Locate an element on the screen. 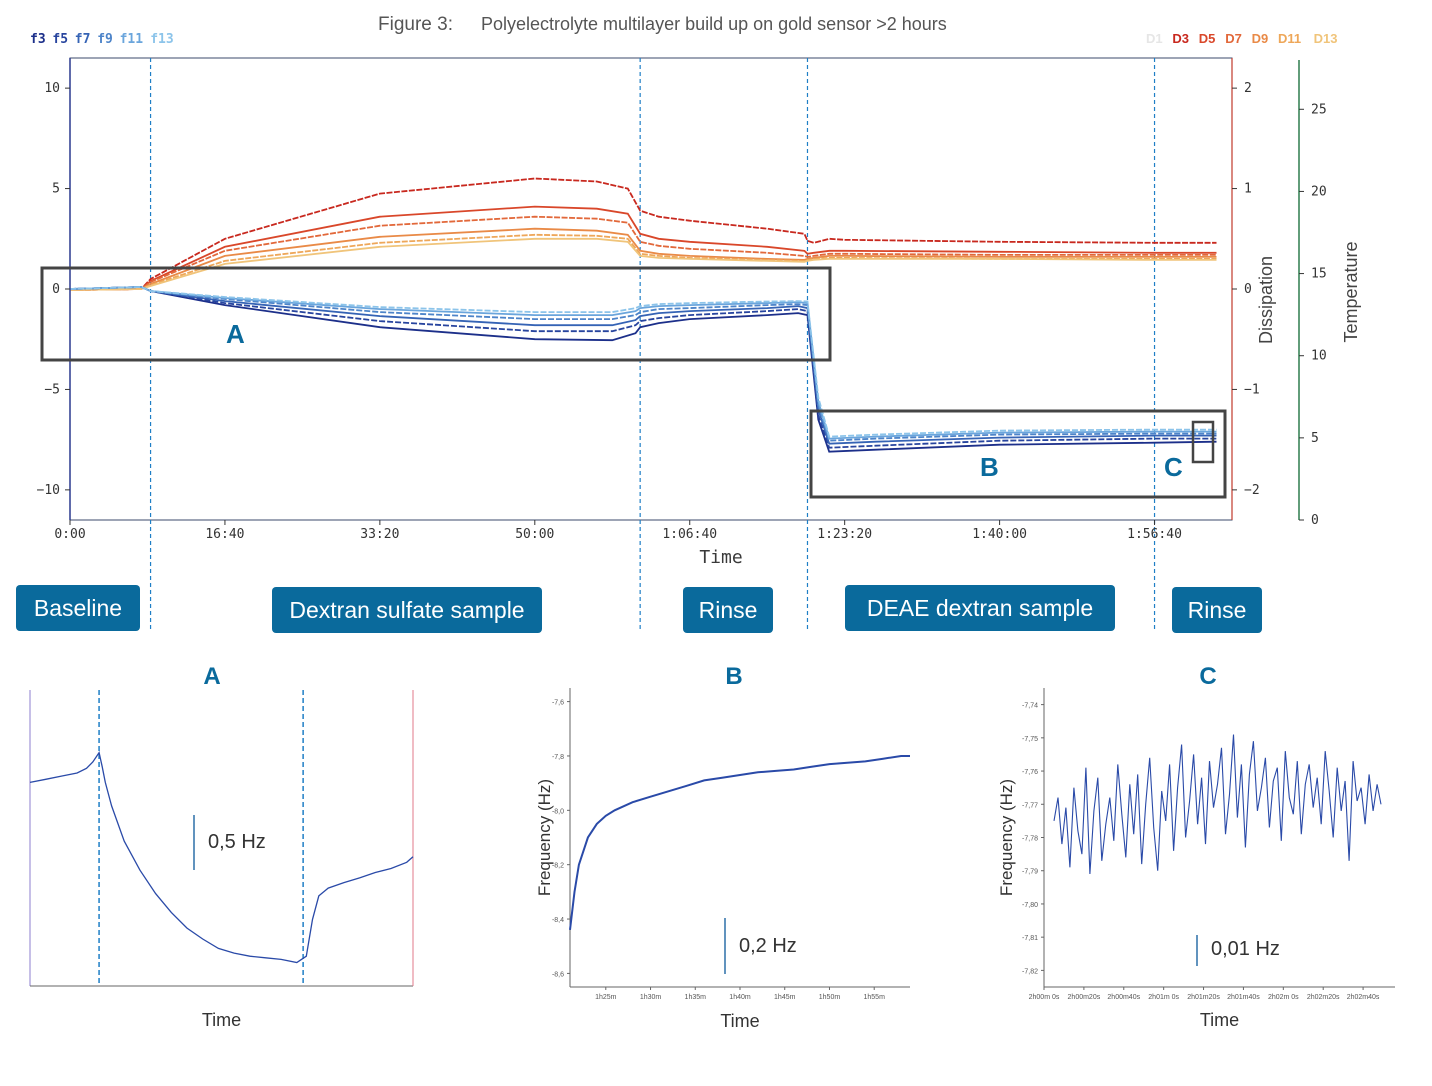 This screenshot has height=1086, width=1432. subchart-x-tick-label: 1h45m is located at coordinates (785, 997).